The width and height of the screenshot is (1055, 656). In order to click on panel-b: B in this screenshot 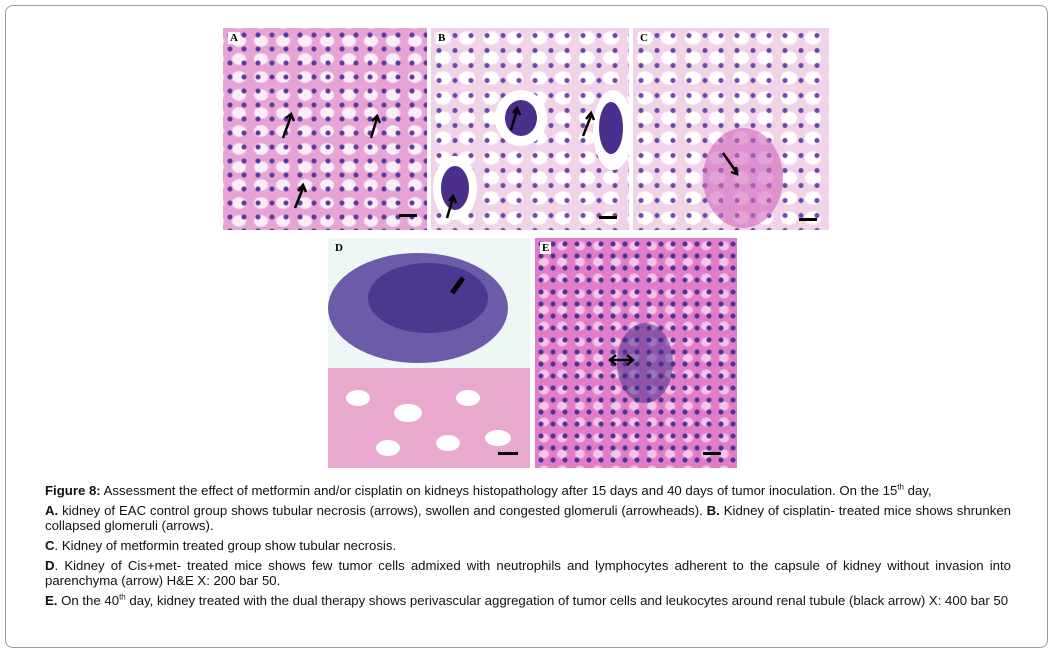, I will do `click(530, 129)`.